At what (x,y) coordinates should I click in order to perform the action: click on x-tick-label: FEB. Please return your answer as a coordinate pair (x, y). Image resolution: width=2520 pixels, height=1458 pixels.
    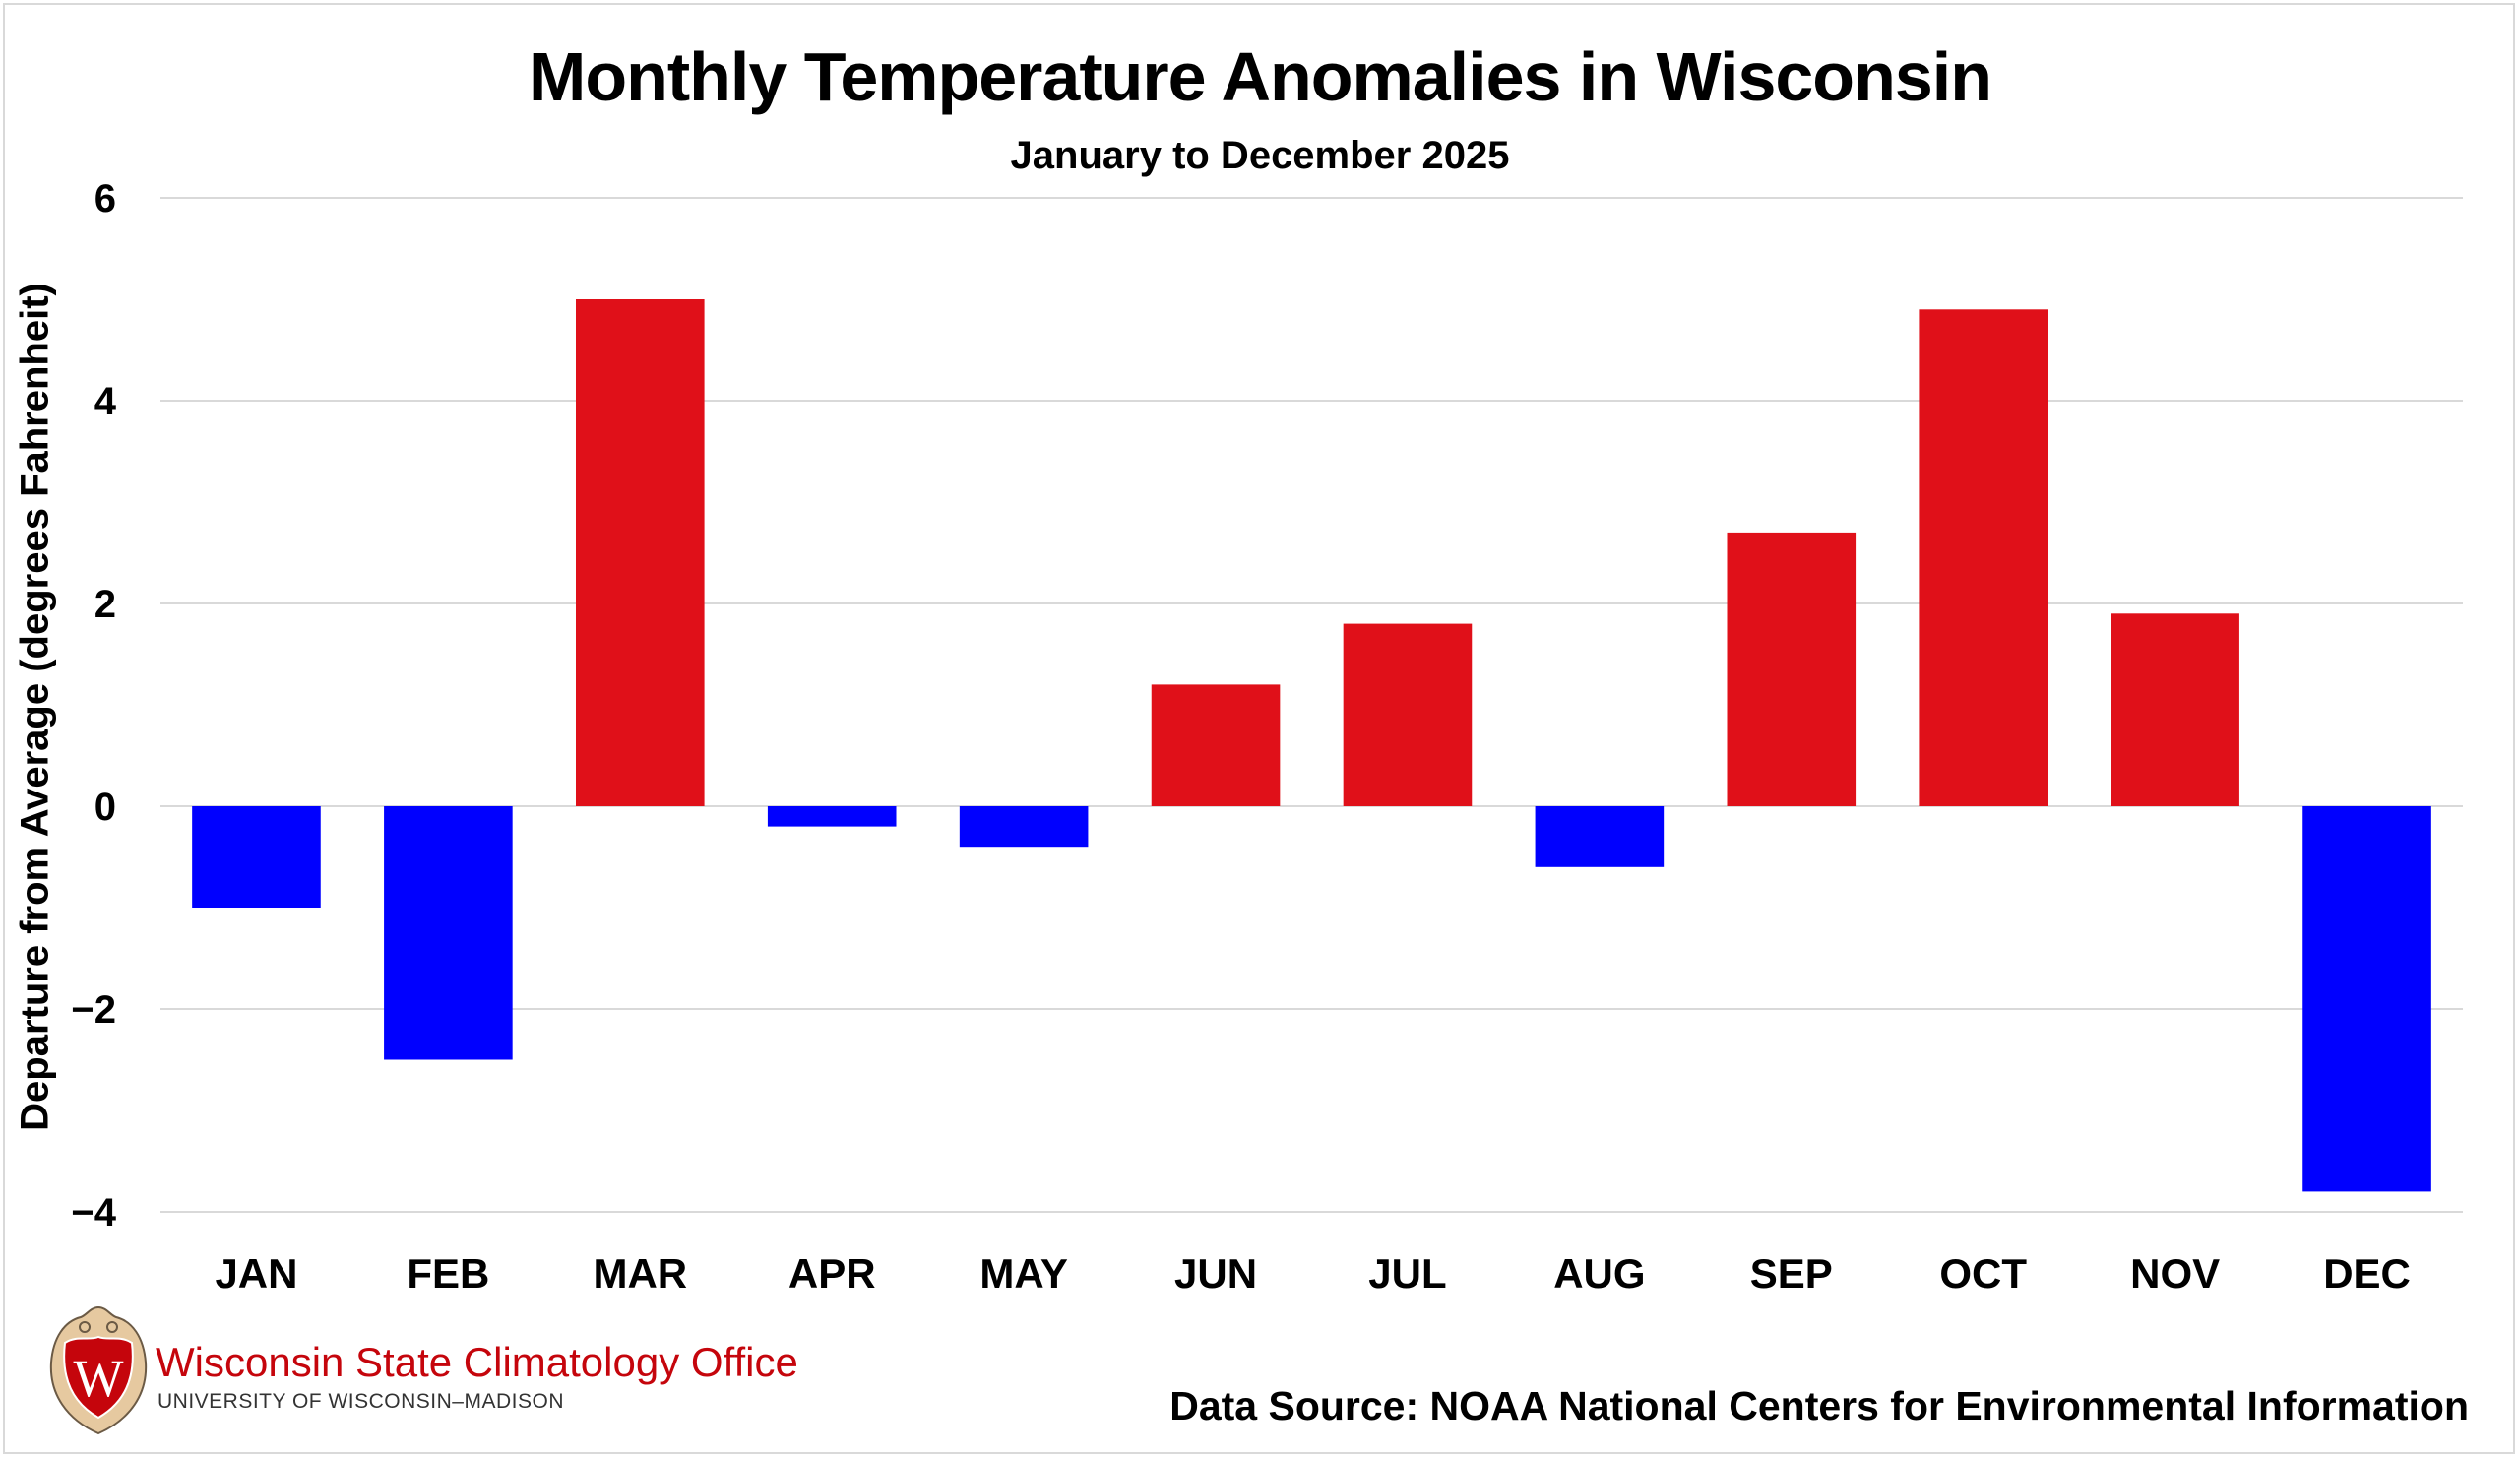
    Looking at the image, I should click on (448, 1273).